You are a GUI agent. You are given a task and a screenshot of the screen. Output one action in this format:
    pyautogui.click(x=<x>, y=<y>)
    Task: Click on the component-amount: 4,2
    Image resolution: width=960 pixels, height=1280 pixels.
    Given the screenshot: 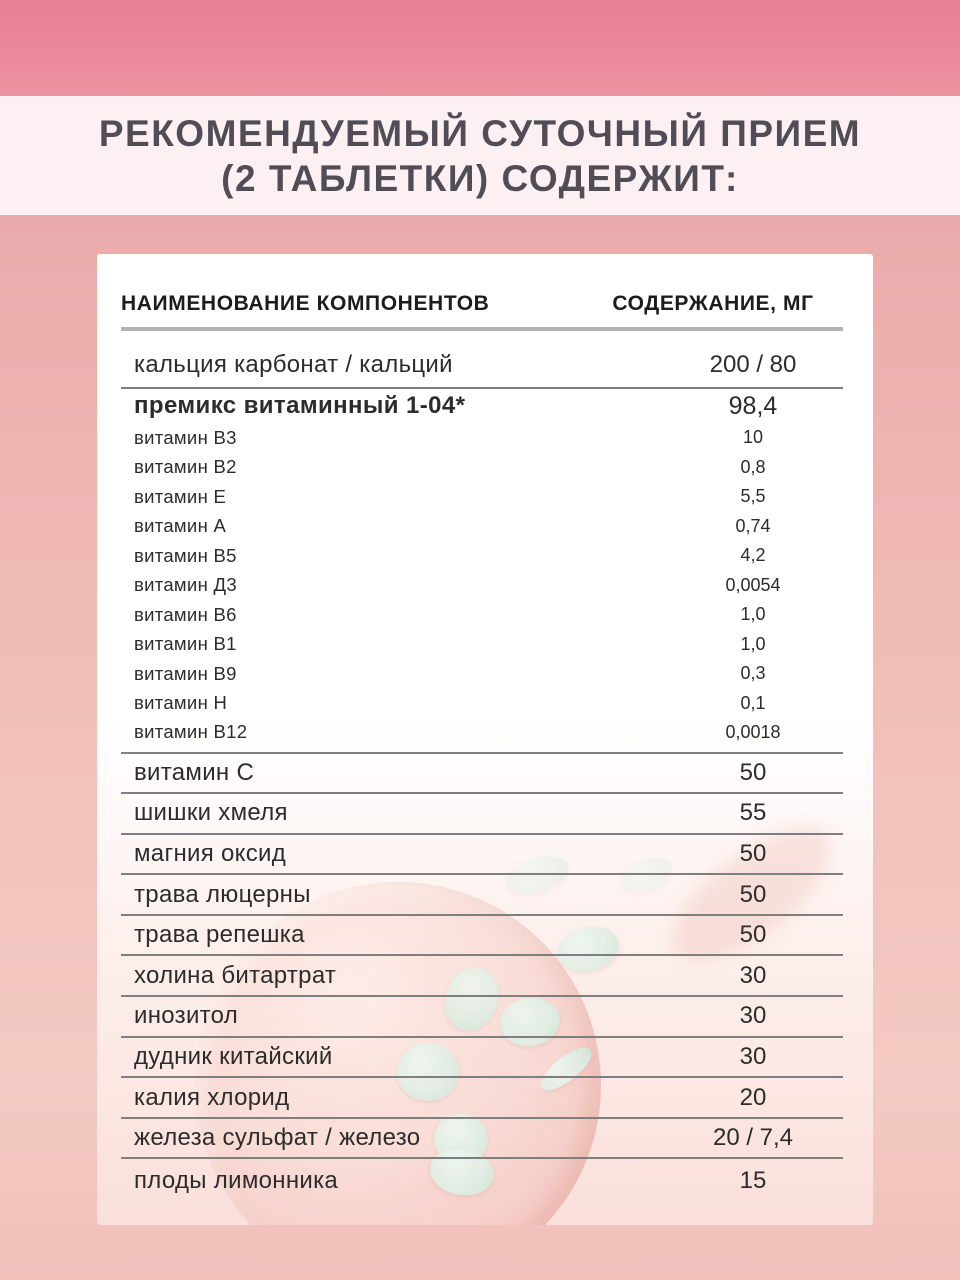 What is the action you would take?
    pyautogui.click(x=753, y=555)
    